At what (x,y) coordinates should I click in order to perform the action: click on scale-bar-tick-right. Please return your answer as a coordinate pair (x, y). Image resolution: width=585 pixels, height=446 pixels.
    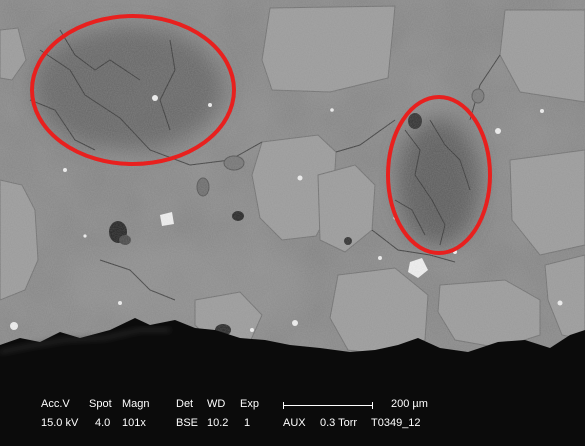
    Looking at the image, I should click on (372, 405).